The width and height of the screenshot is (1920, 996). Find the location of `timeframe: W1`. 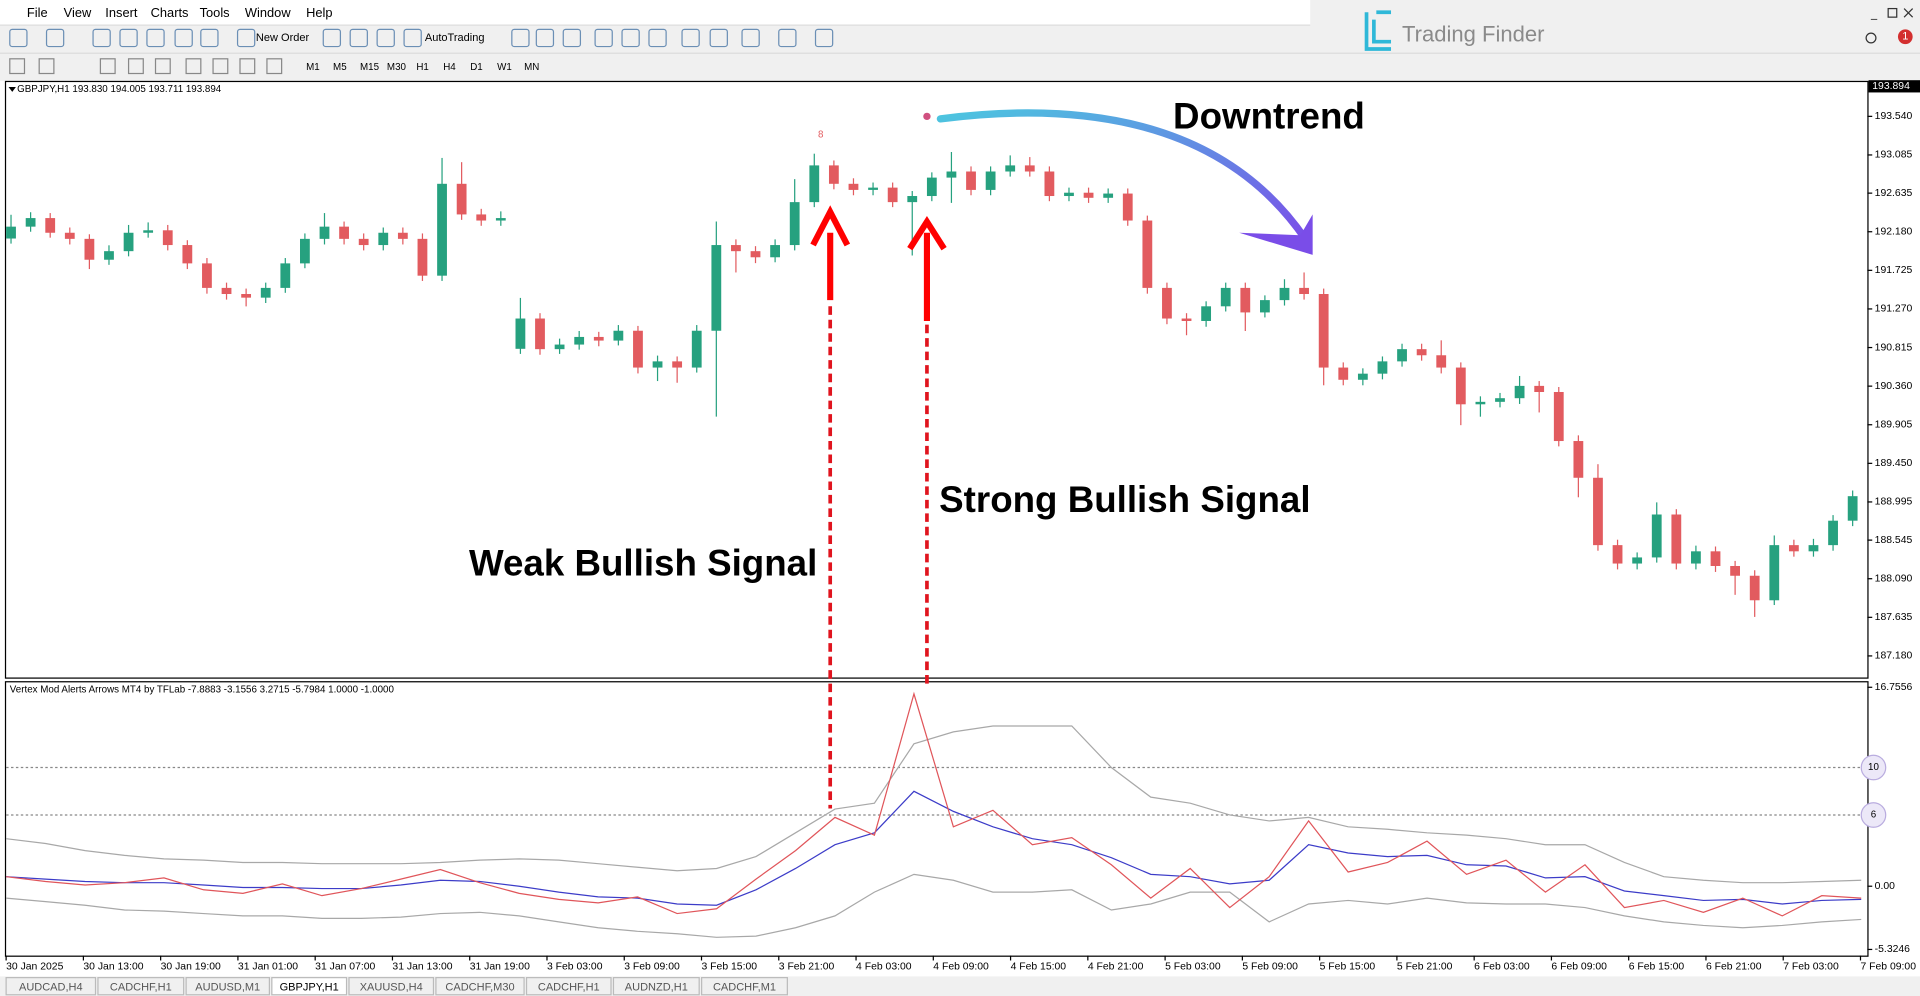

timeframe: W1 is located at coordinates (504, 67).